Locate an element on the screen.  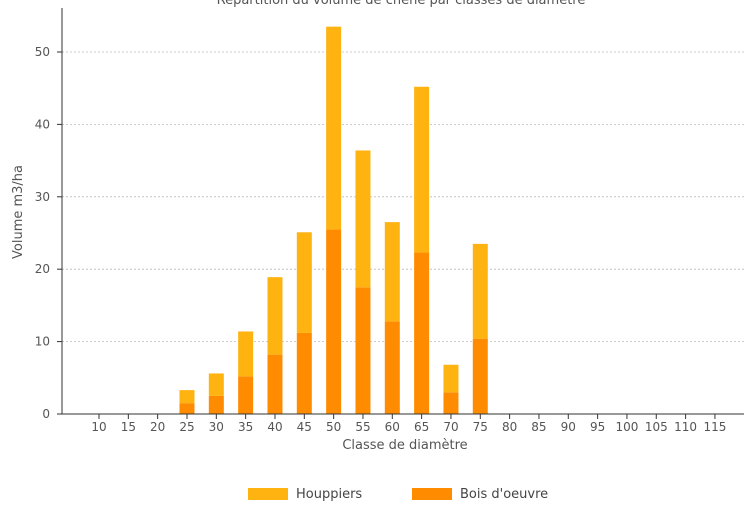
x-tick-label: 50 is located at coordinates (333, 427).